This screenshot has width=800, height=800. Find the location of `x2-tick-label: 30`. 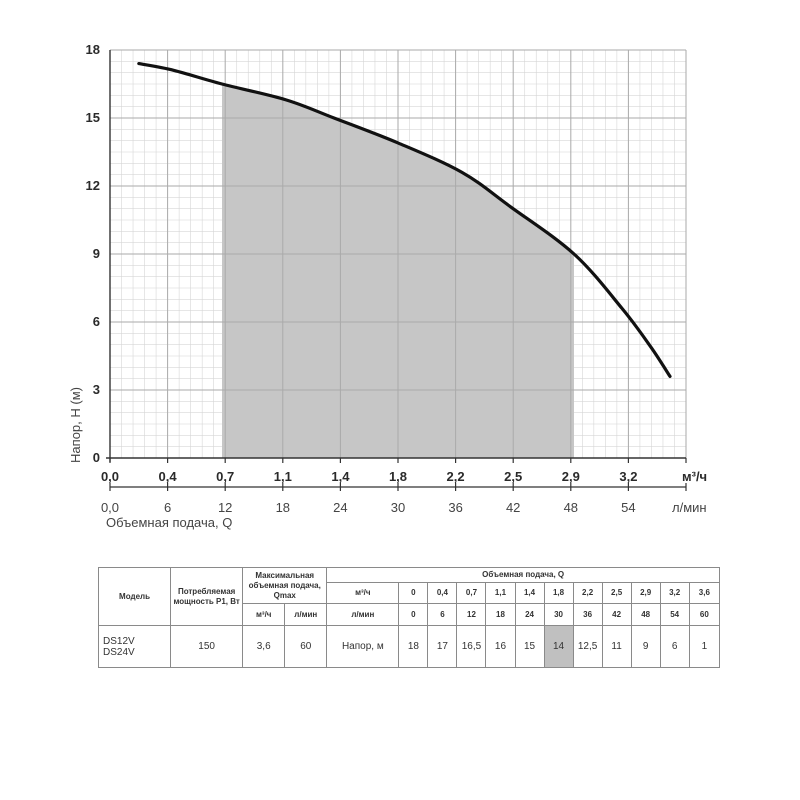

x2-tick-label: 30 is located at coordinates (398, 507).